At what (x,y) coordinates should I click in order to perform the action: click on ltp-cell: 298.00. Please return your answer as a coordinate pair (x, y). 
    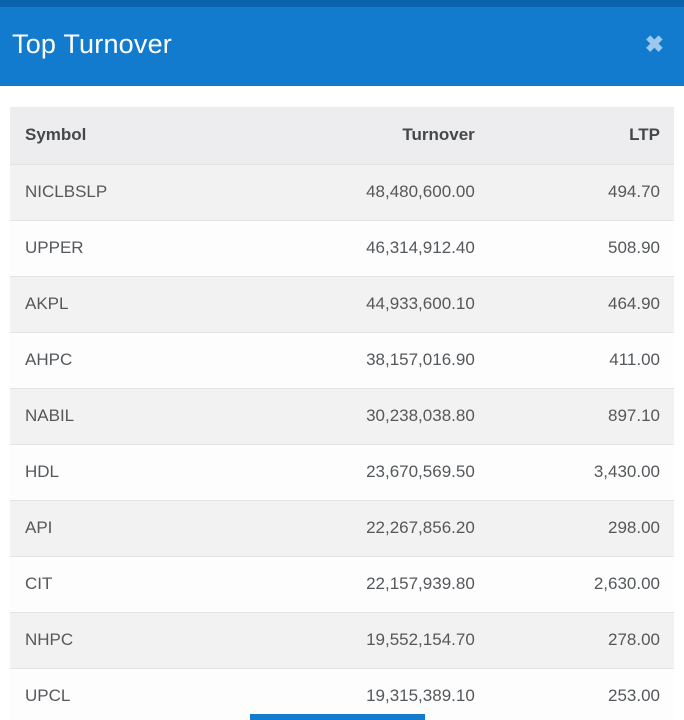
    Looking at the image, I should click on (574, 527).